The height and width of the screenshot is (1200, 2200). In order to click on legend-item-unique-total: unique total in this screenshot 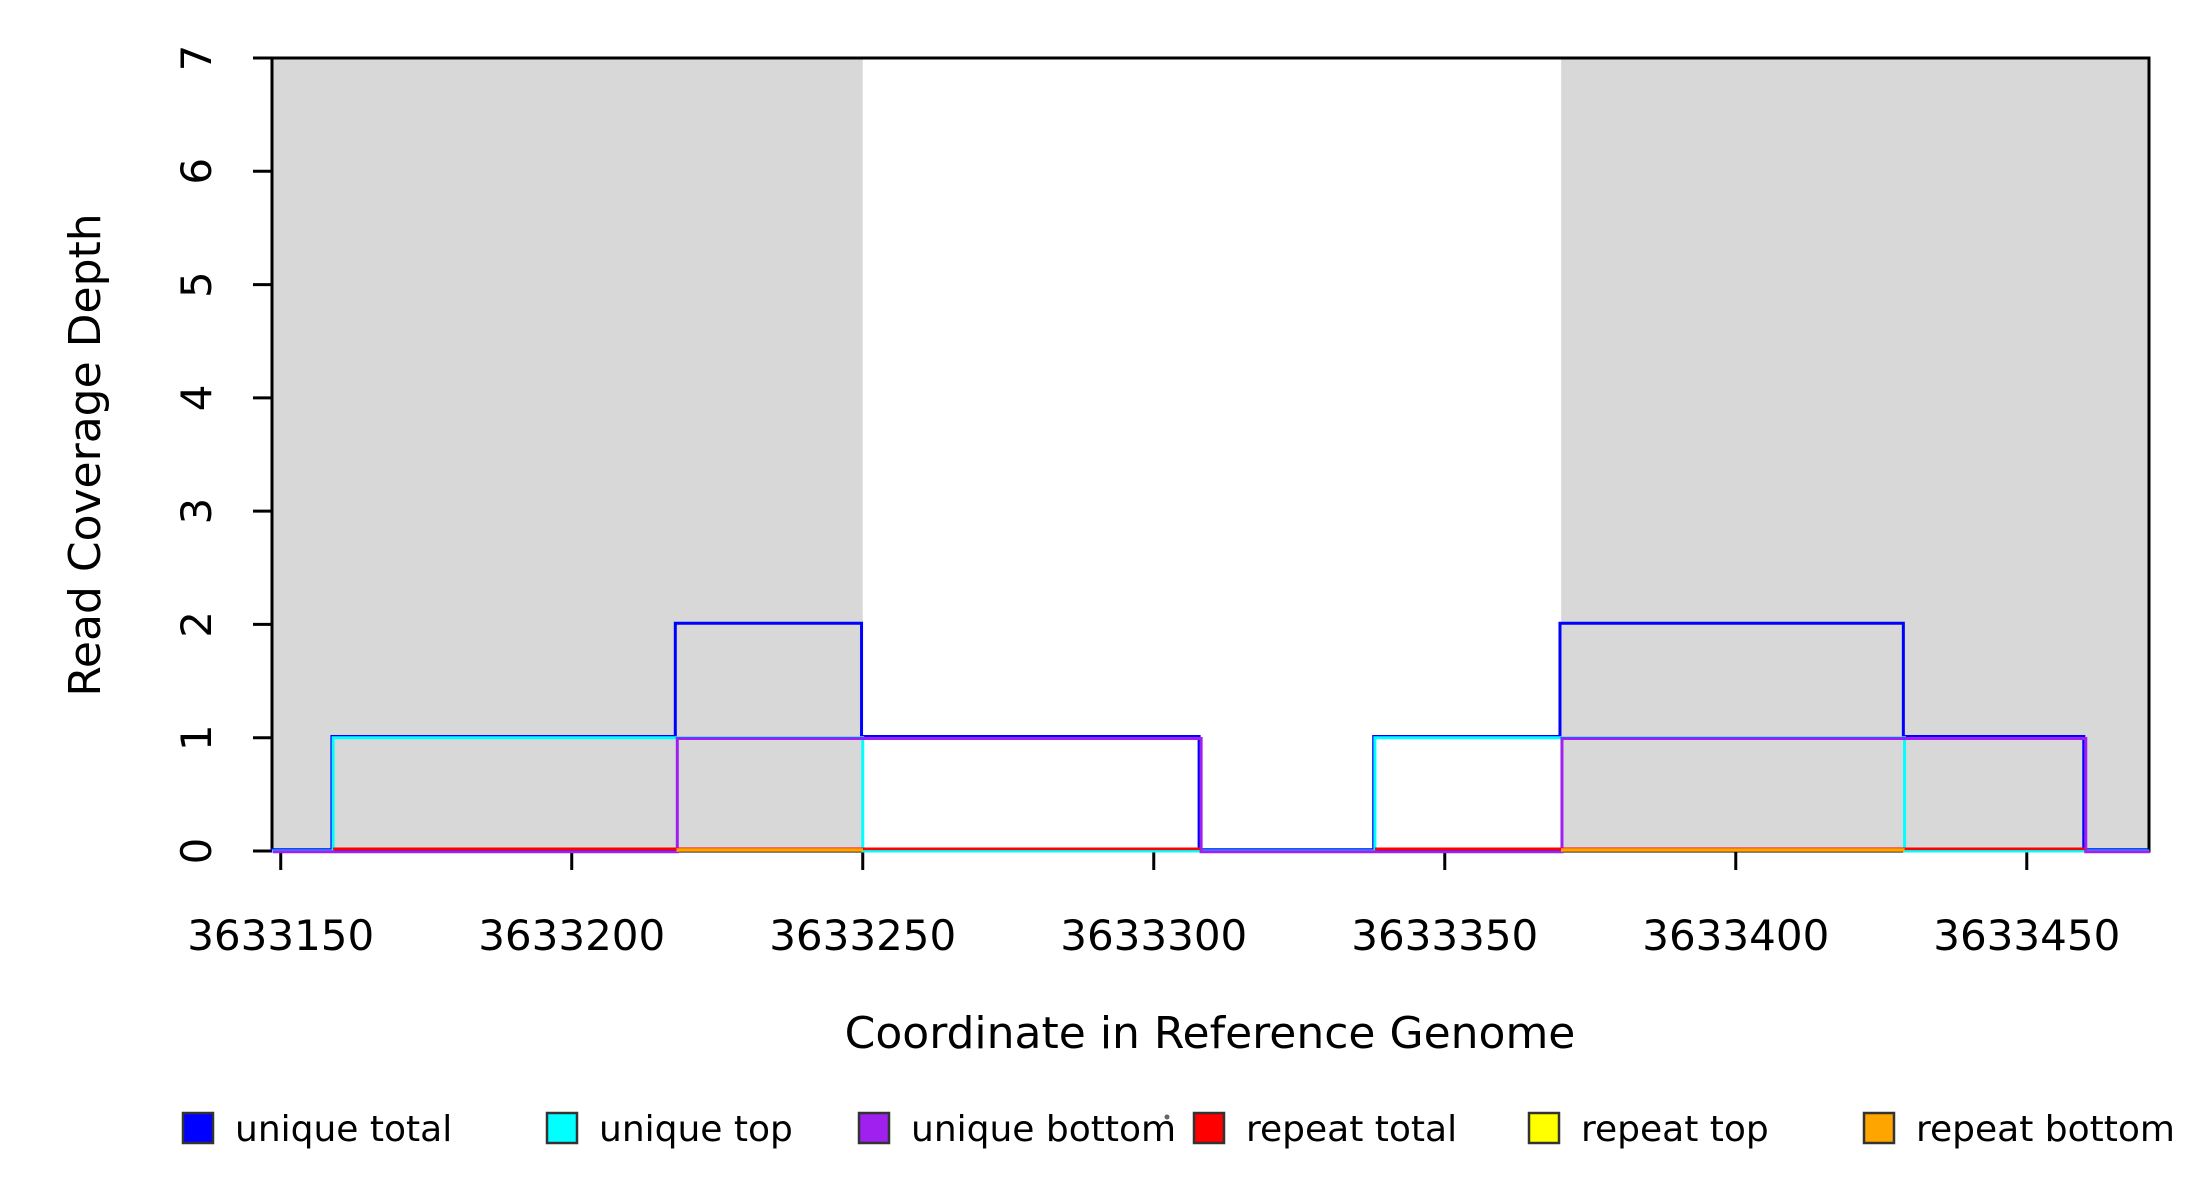, I will do `click(316, 1129)`.